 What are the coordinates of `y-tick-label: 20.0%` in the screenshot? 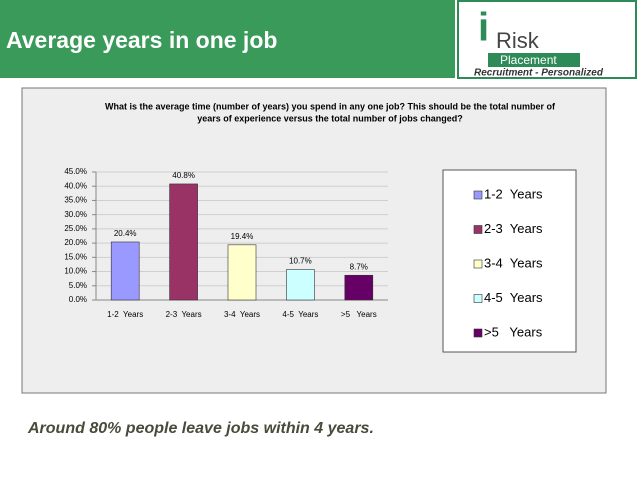 It's located at (75, 242).